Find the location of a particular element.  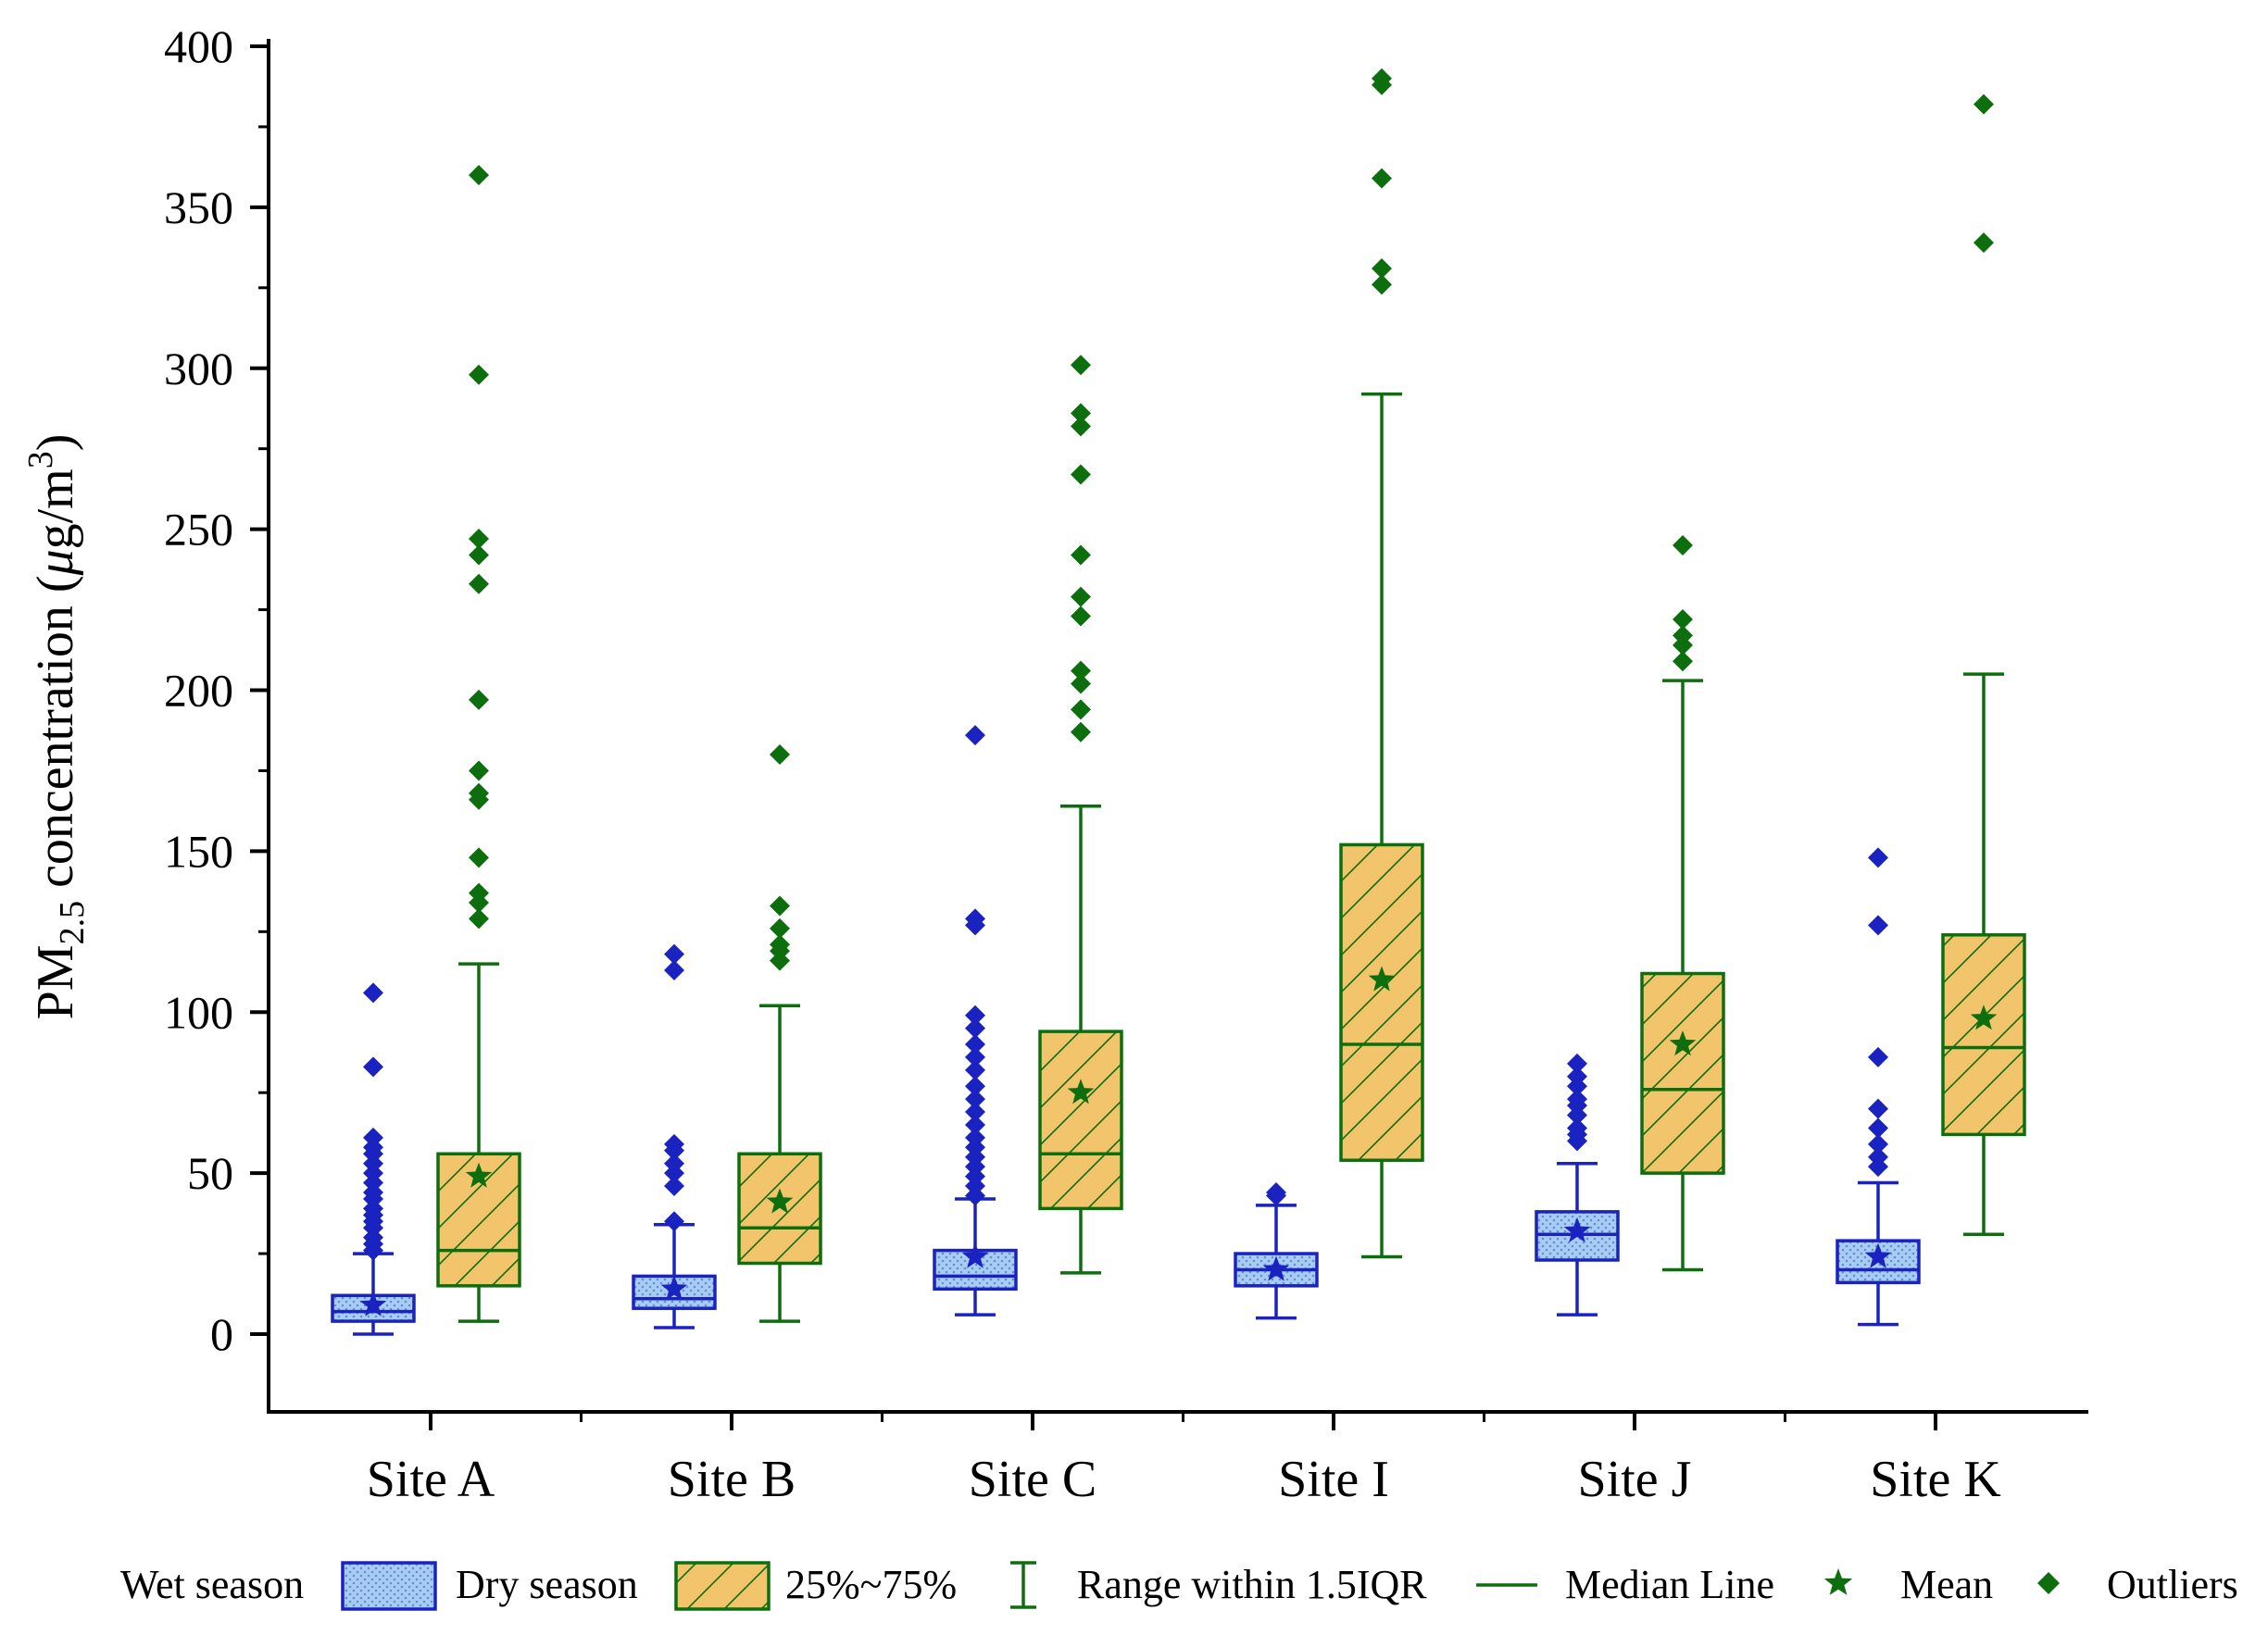

y-tick-label: 250 is located at coordinates (199, 529).